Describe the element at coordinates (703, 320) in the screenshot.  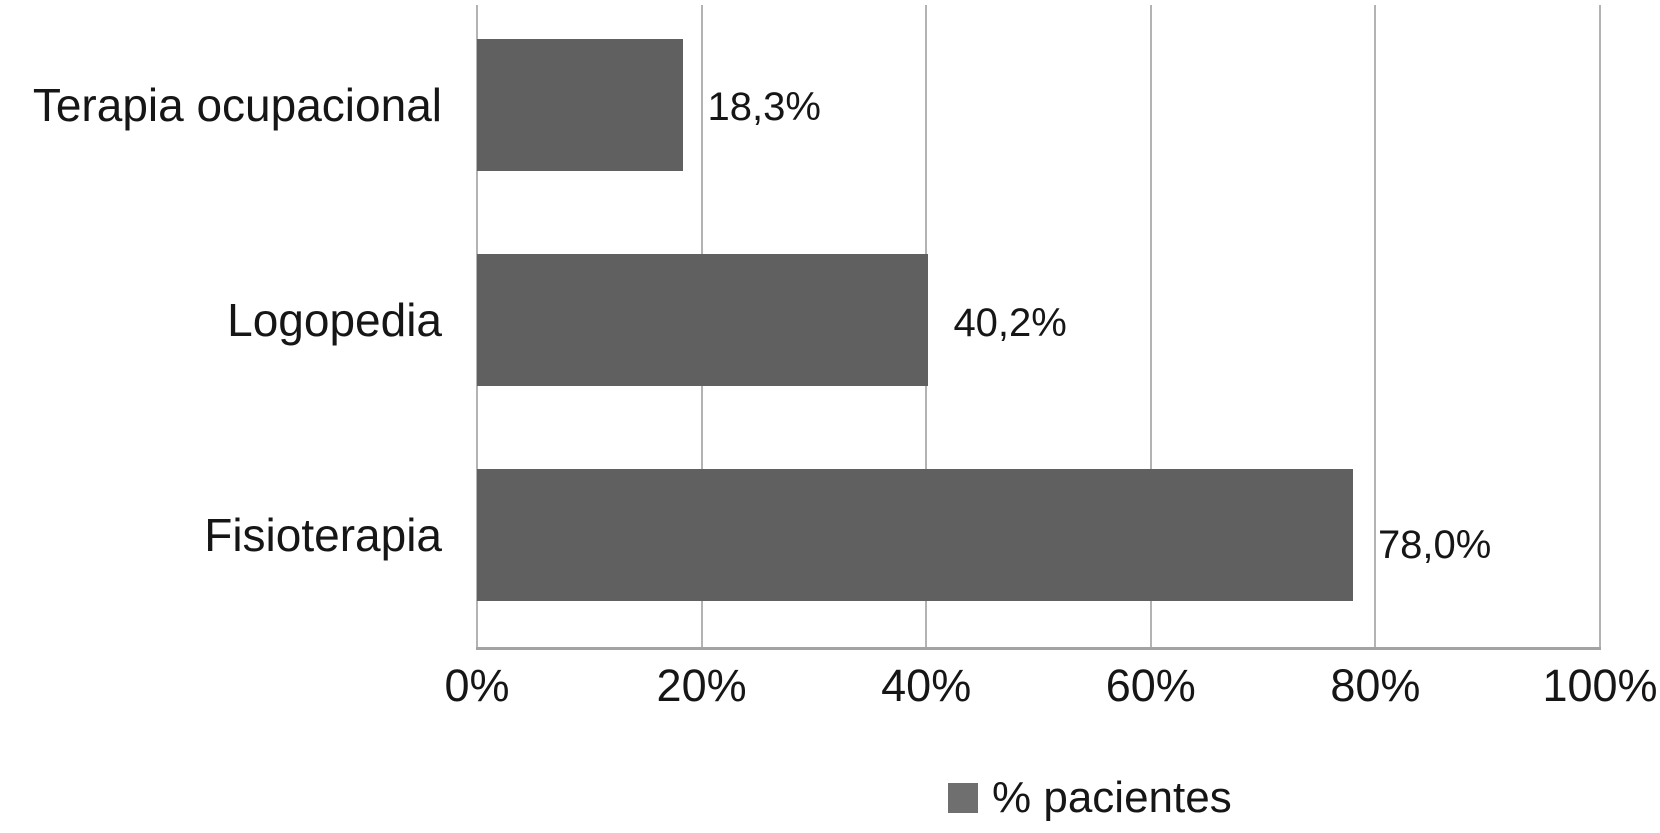
I see `bar-logopedia` at that location.